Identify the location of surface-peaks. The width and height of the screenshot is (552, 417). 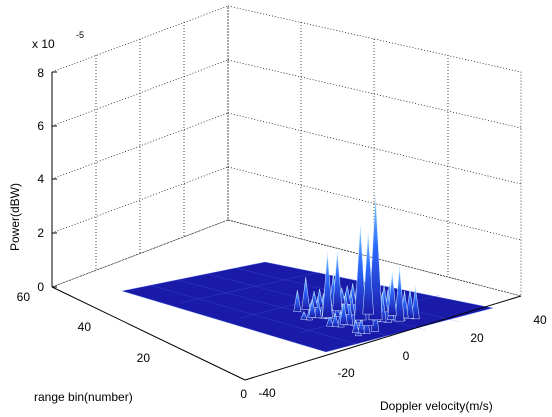
(356, 266).